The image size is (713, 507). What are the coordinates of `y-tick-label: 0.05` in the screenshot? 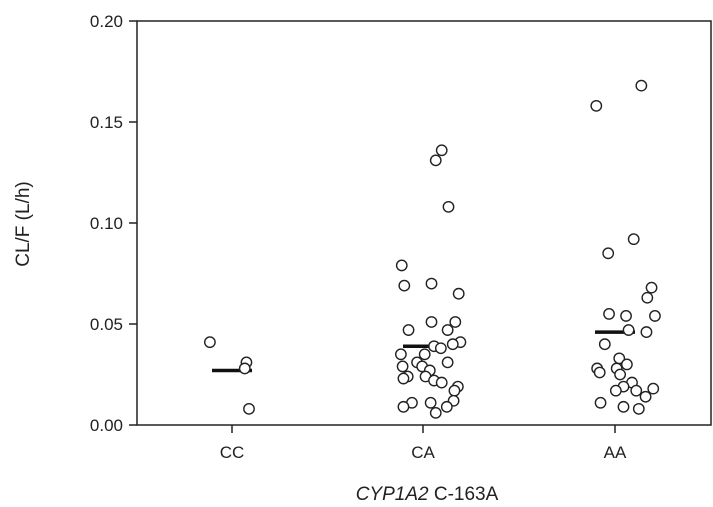 It's located at (106, 324).